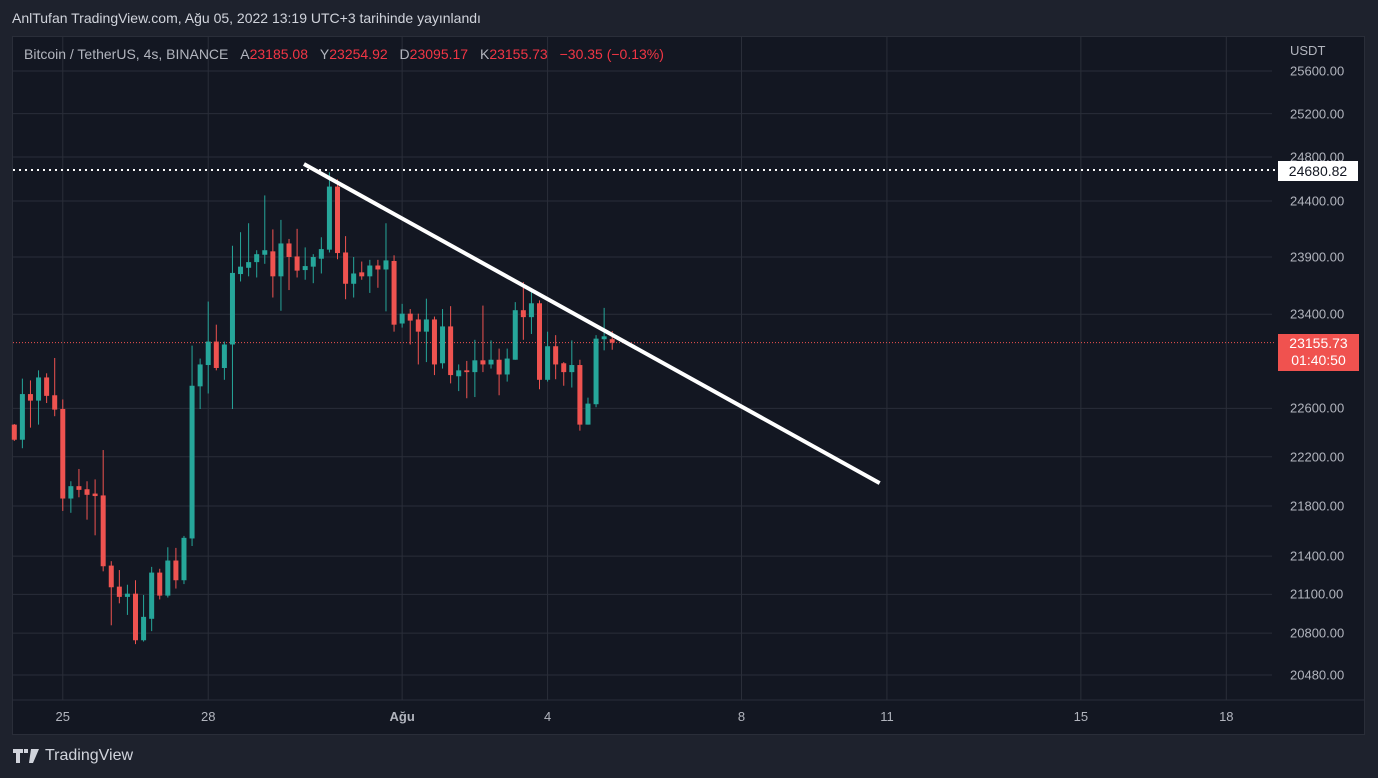 The width and height of the screenshot is (1378, 778). I want to click on price-tick-label: 22600.00, so click(1317, 408).